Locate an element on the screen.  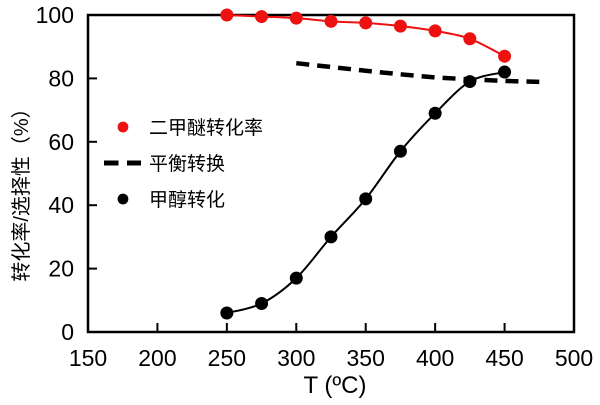
y-tick-label: 0 is located at coordinates (67, 332).